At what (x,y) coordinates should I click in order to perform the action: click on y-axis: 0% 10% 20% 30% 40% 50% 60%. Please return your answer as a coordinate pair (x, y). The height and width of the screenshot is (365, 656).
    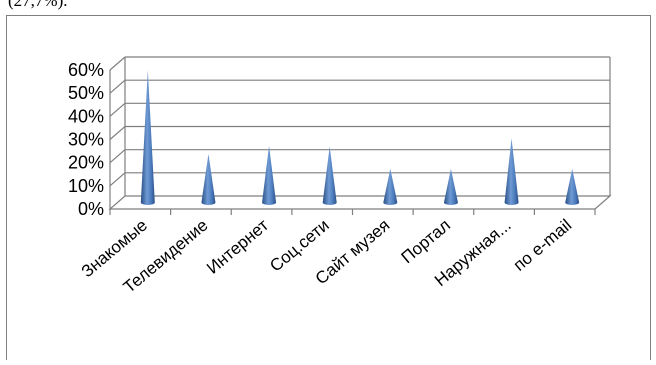
    Looking at the image, I should click on (86, 139).